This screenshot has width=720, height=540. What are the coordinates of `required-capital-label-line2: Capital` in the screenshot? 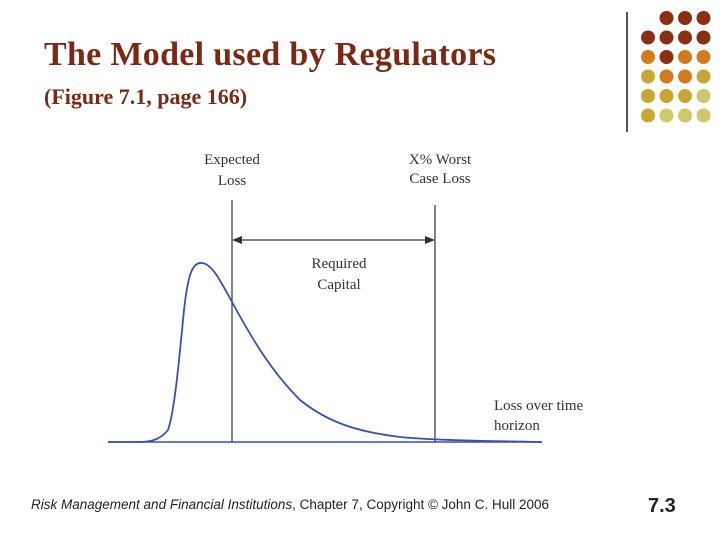 It's located at (338, 285).